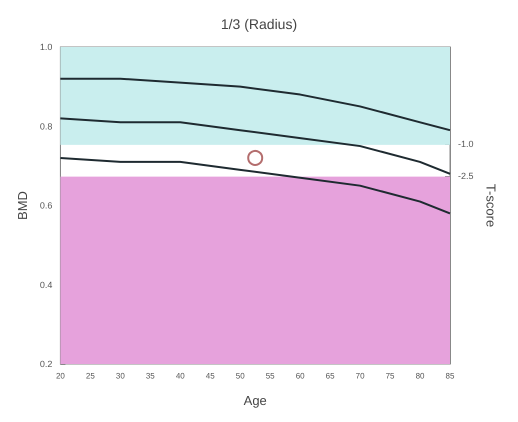 Image resolution: width=518 pixels, height=422 pixels. Describe the element at coordinates (421, 376) in the screenshot. I see `x-tick-label: 80` at that location.